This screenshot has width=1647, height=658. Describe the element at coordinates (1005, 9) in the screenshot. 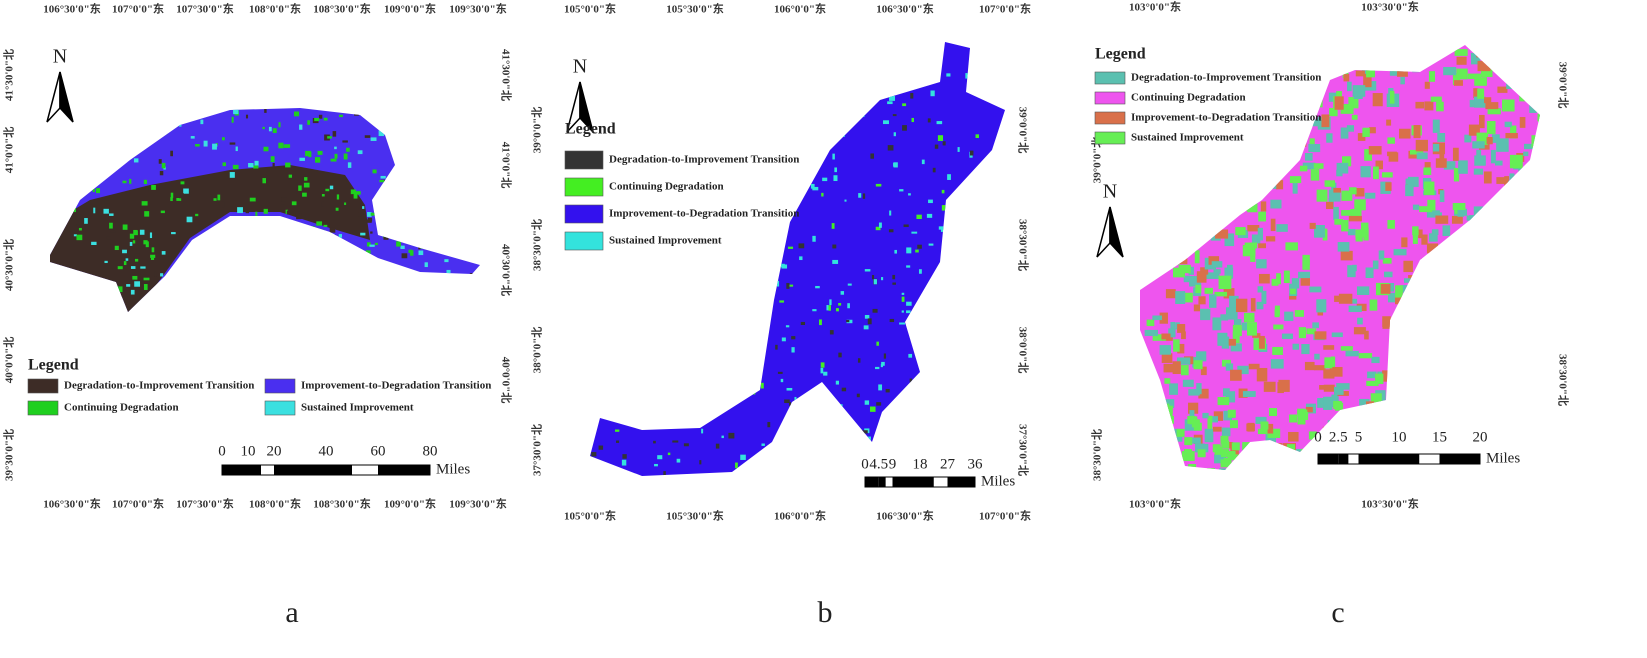

I see `top-tick-label: 107°0'0"东` at that location.